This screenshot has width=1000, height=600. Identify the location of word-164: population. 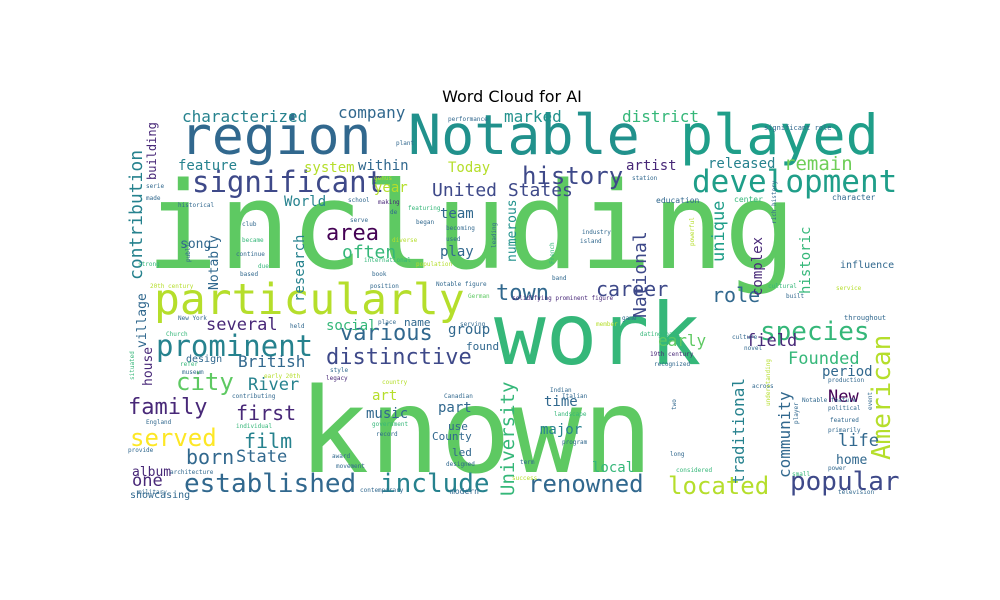
(434, 264).